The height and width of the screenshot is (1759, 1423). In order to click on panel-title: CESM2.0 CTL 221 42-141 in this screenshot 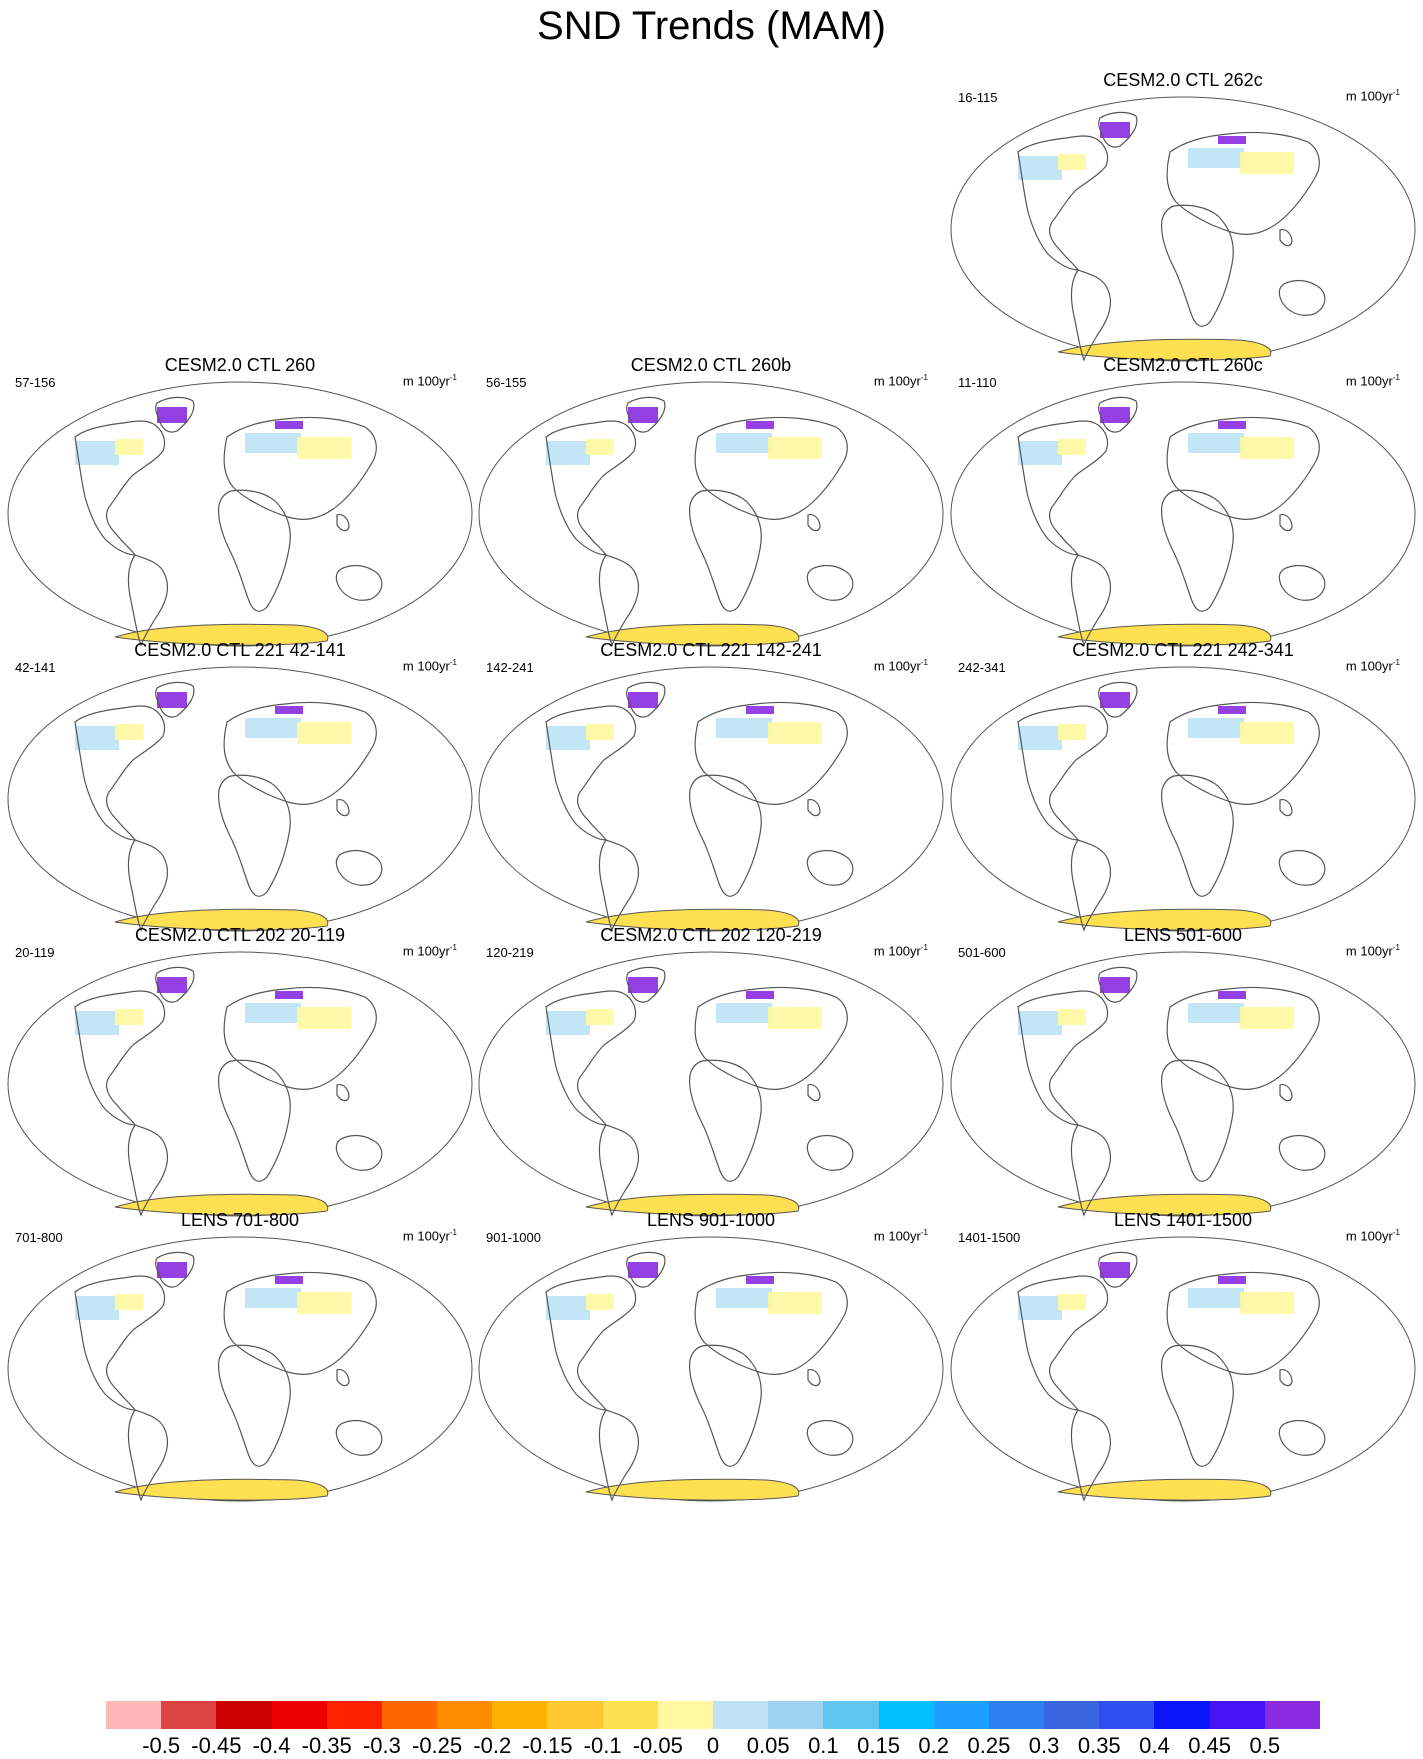, I will do `click(240, 650)`.